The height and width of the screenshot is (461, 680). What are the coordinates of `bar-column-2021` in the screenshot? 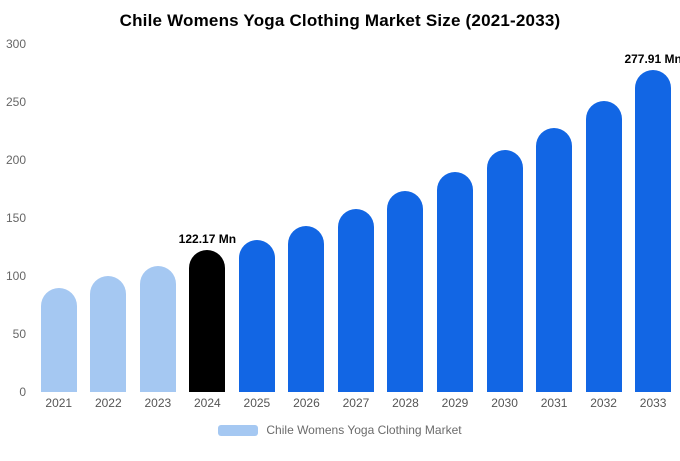 It's located at (59, 218).